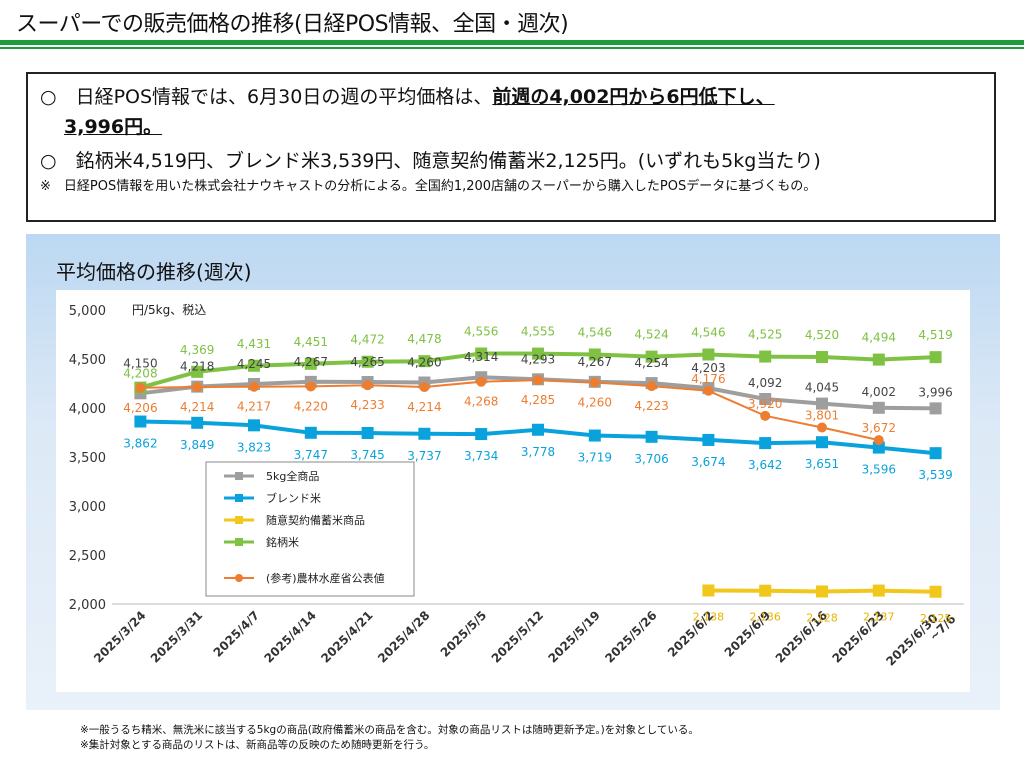  Describe the element at coordinates (595, 403) in the screenshot. I see `data-label: 4,260` at that location.